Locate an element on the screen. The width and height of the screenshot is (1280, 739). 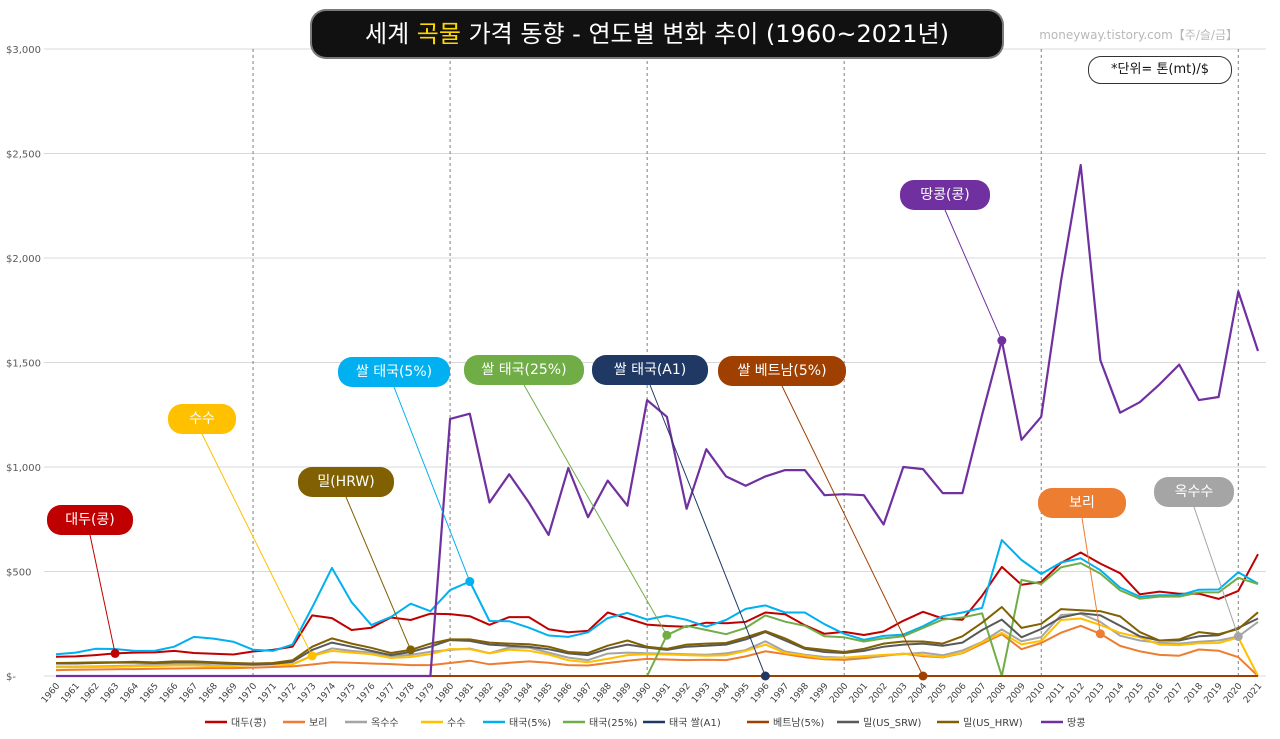
x-tick-label: 2011 is located at coordinates (1056, 694).